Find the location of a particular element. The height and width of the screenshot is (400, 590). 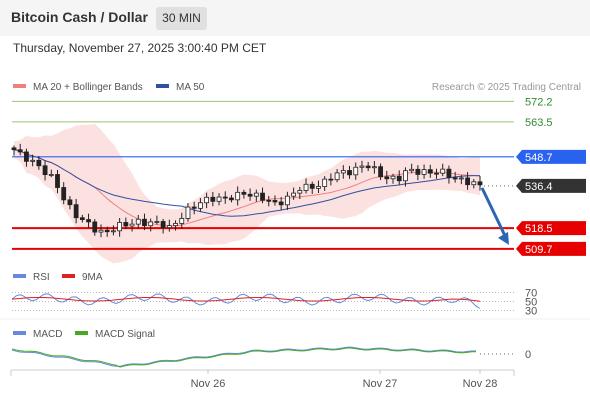

legend-label: MACD Signal is located at coordinates (125, 334).